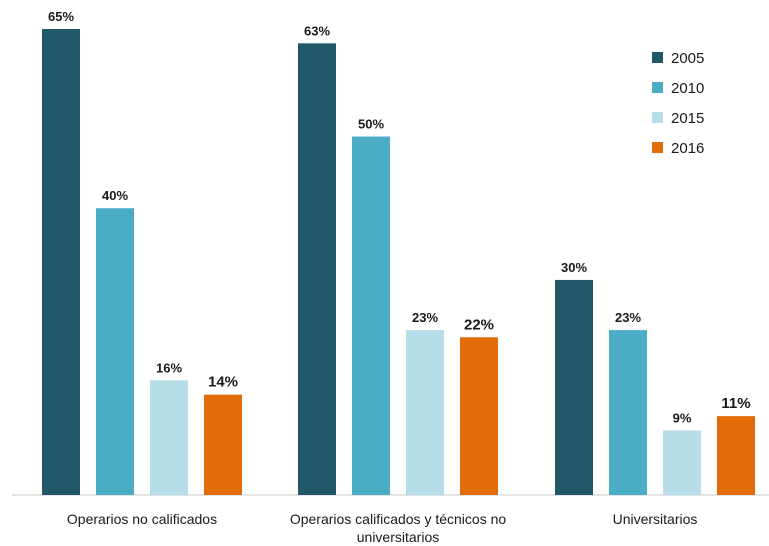 This screenshot has width=769, height=546. I want to click on category-label-0-line-0: Operarios no calificados, so click(142, 519).